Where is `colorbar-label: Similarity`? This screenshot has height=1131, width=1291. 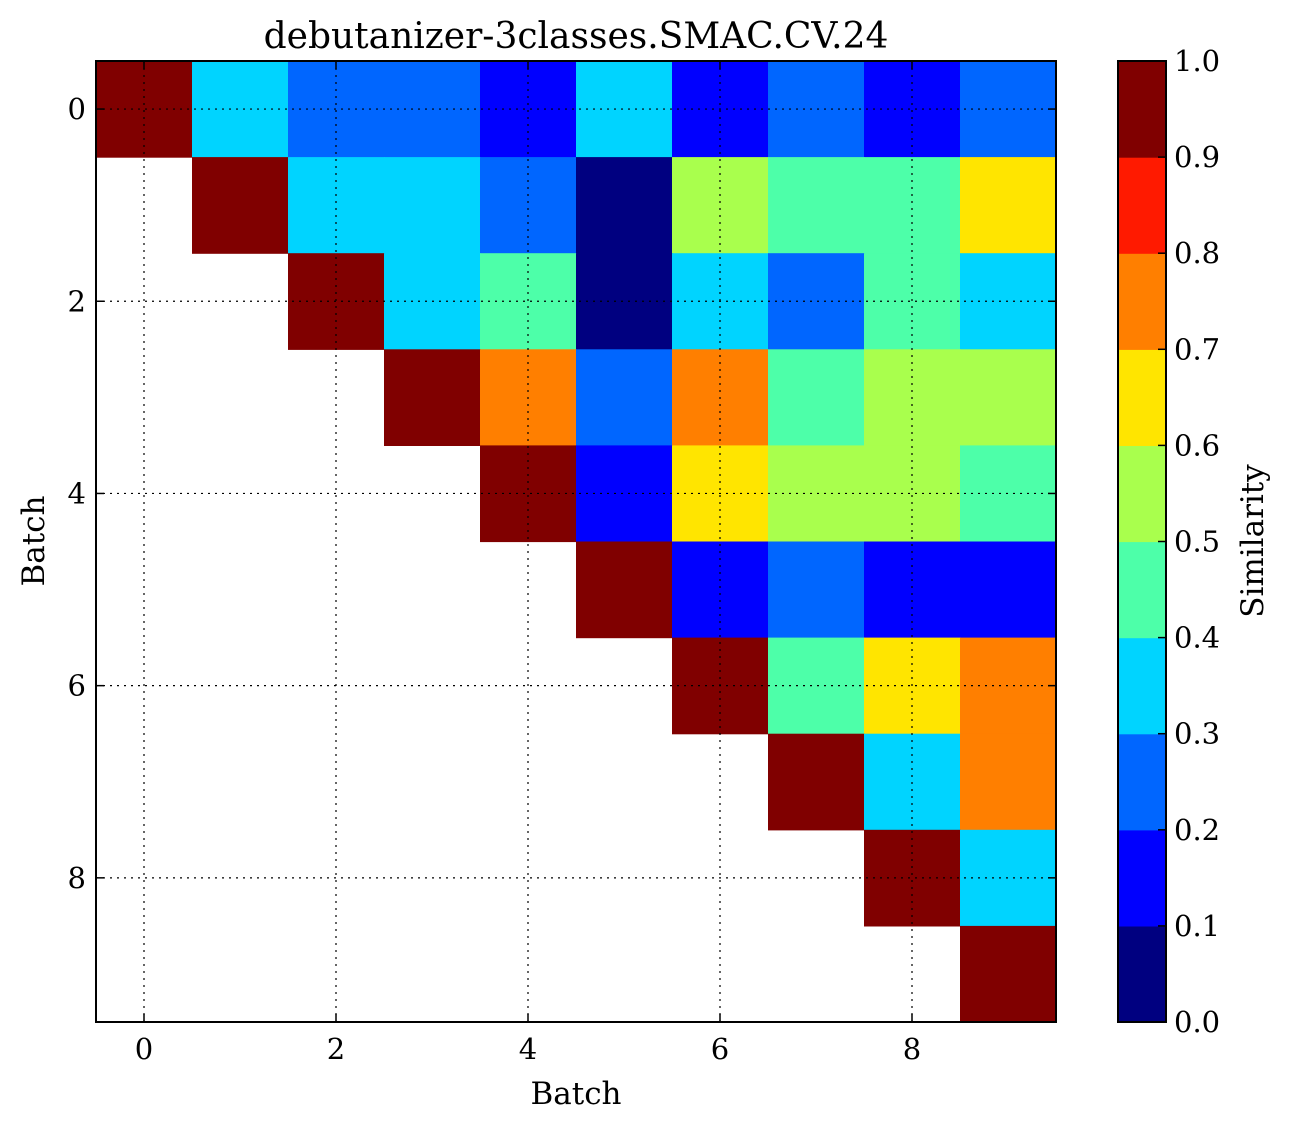 colorbar-label: Similarity is located at coordinates (1253, 541).